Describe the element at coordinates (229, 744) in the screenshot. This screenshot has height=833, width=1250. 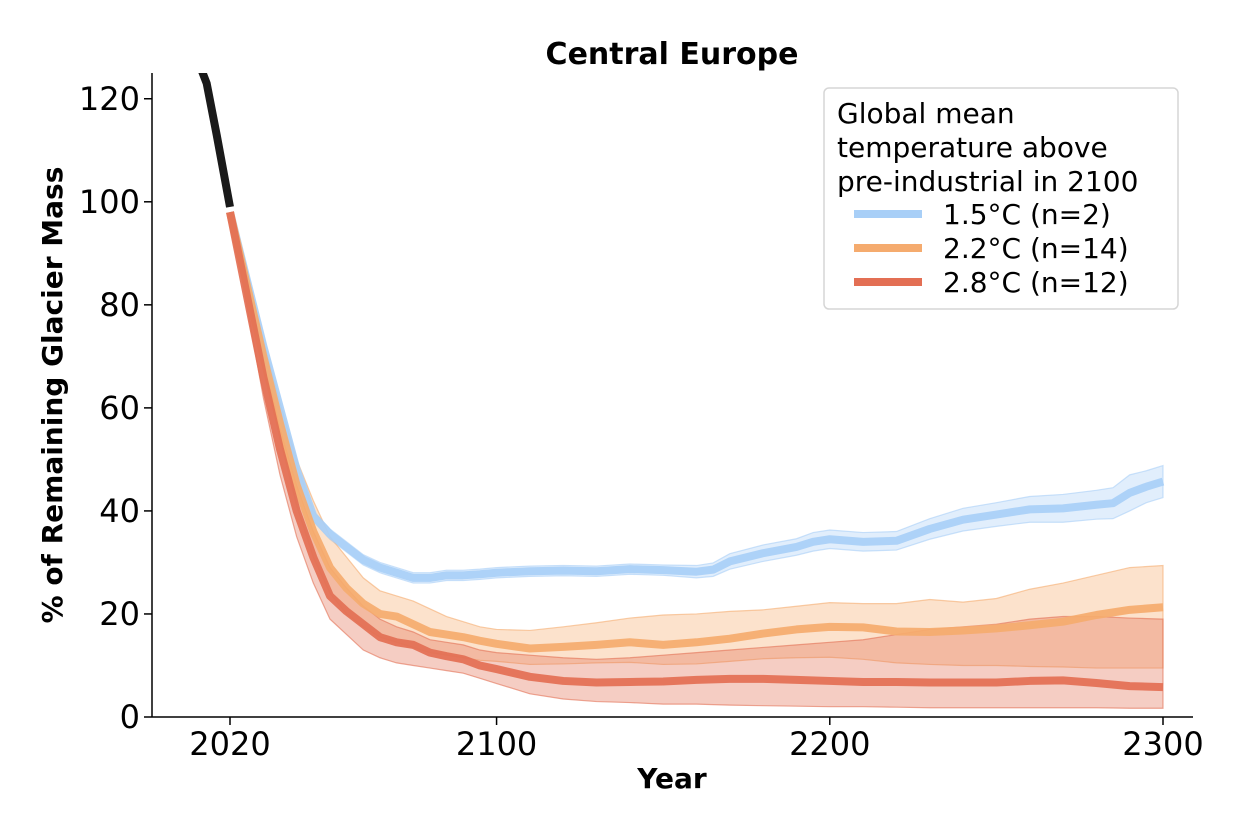
I see `x-tick-label-2020: 2020` at that location.